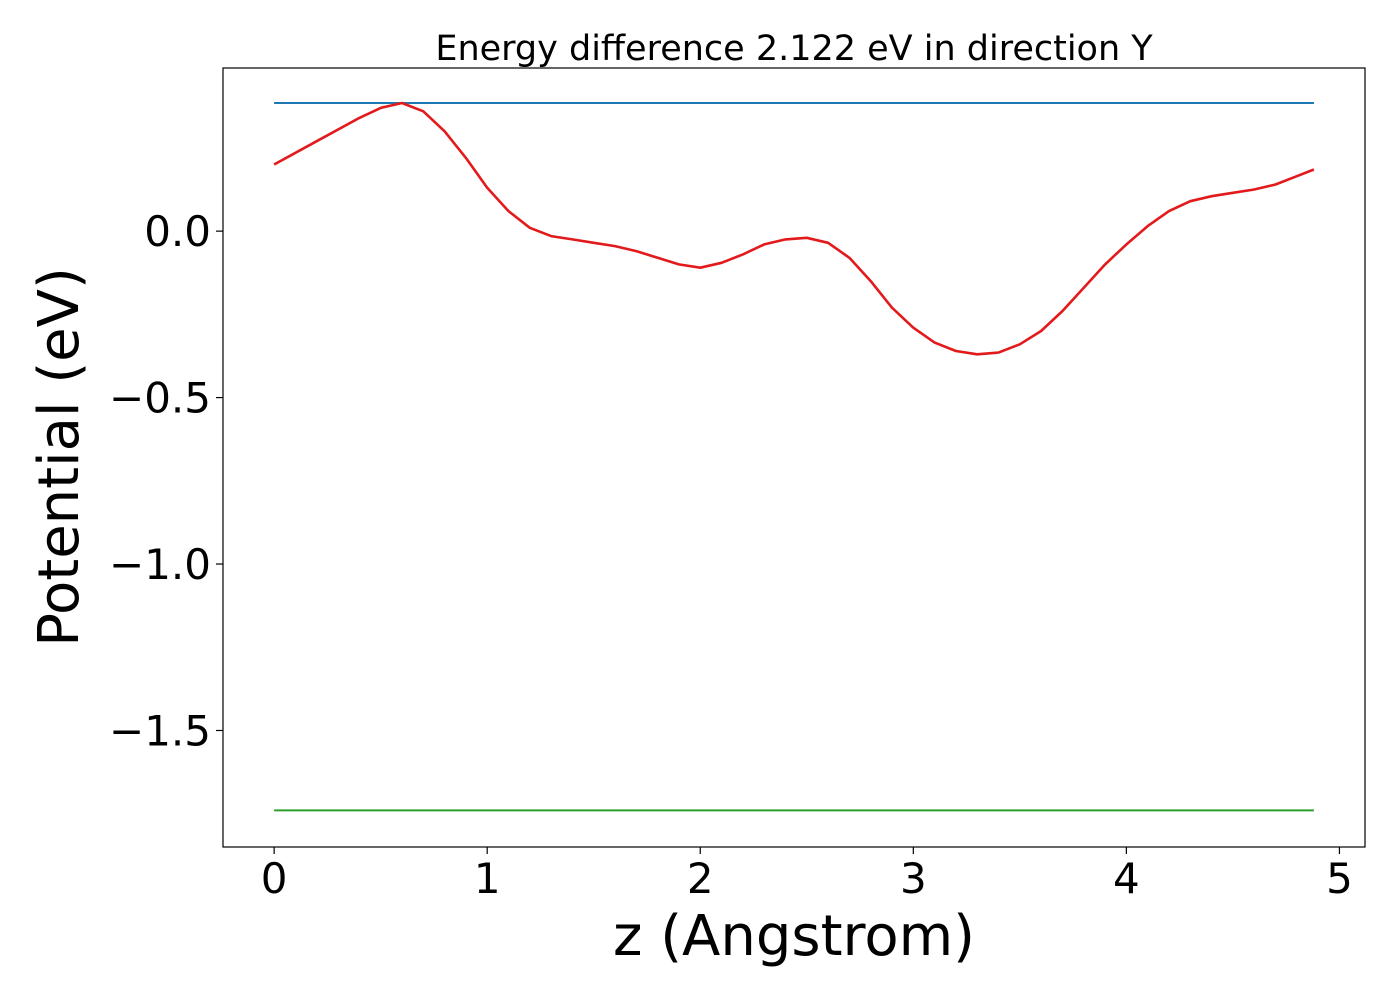 This screenshot has width=1400, height=1000. I want to click on y-tick-label: 0.0, so click(177, 231).